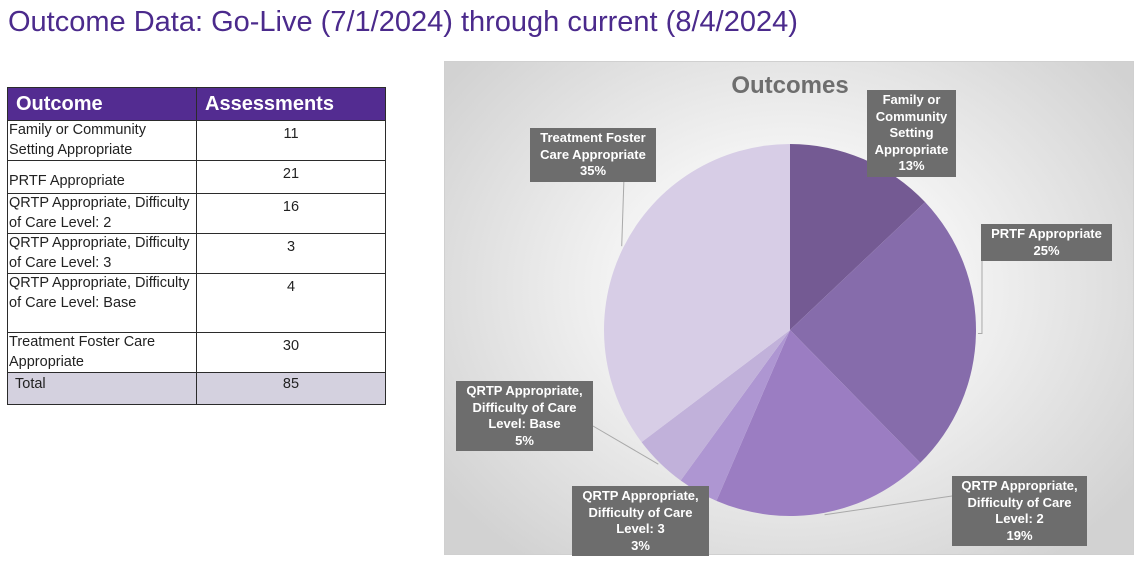 The height and width of the screenshot is (564, 1146). I want to click on table-row: Treatment Foster Care Appropriate 30, so click(196, 352).